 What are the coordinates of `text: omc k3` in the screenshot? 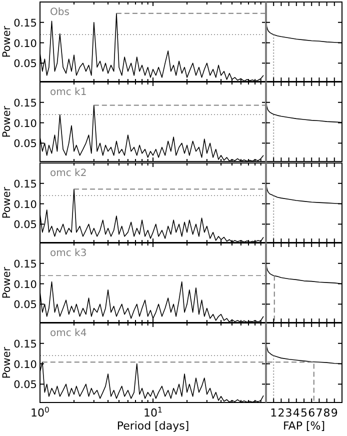 It's located at (68, 253).